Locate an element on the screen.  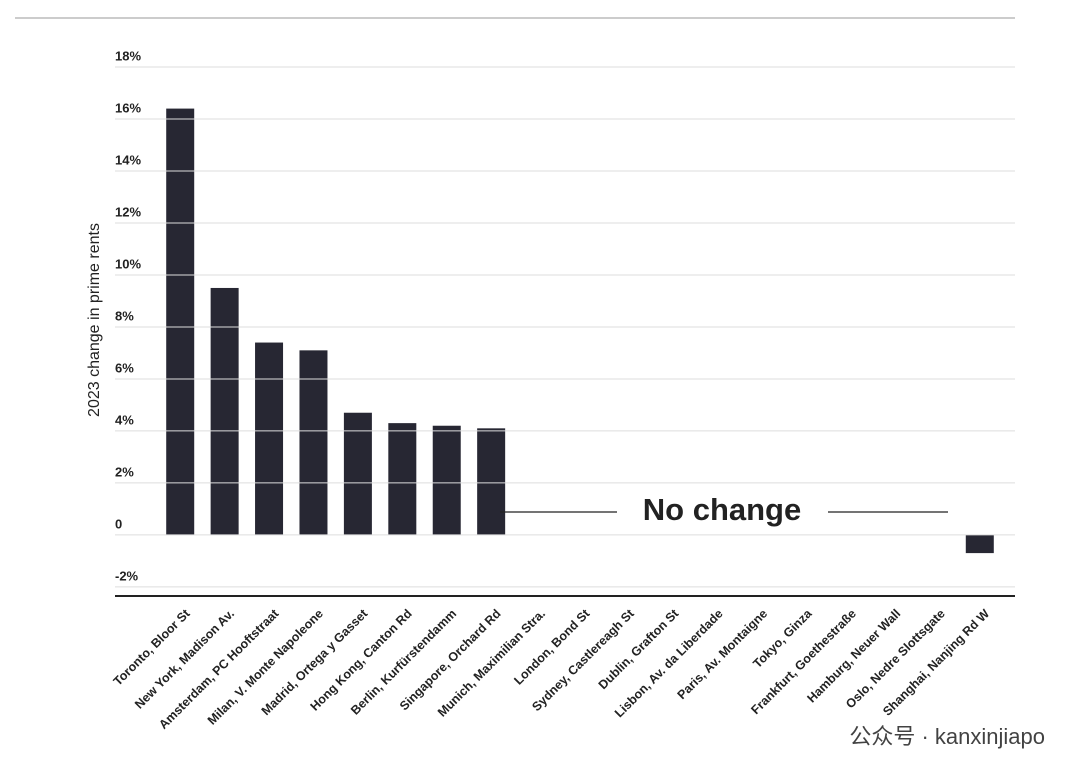
y-tick-label: 14% is located at coordinates (128, 159).